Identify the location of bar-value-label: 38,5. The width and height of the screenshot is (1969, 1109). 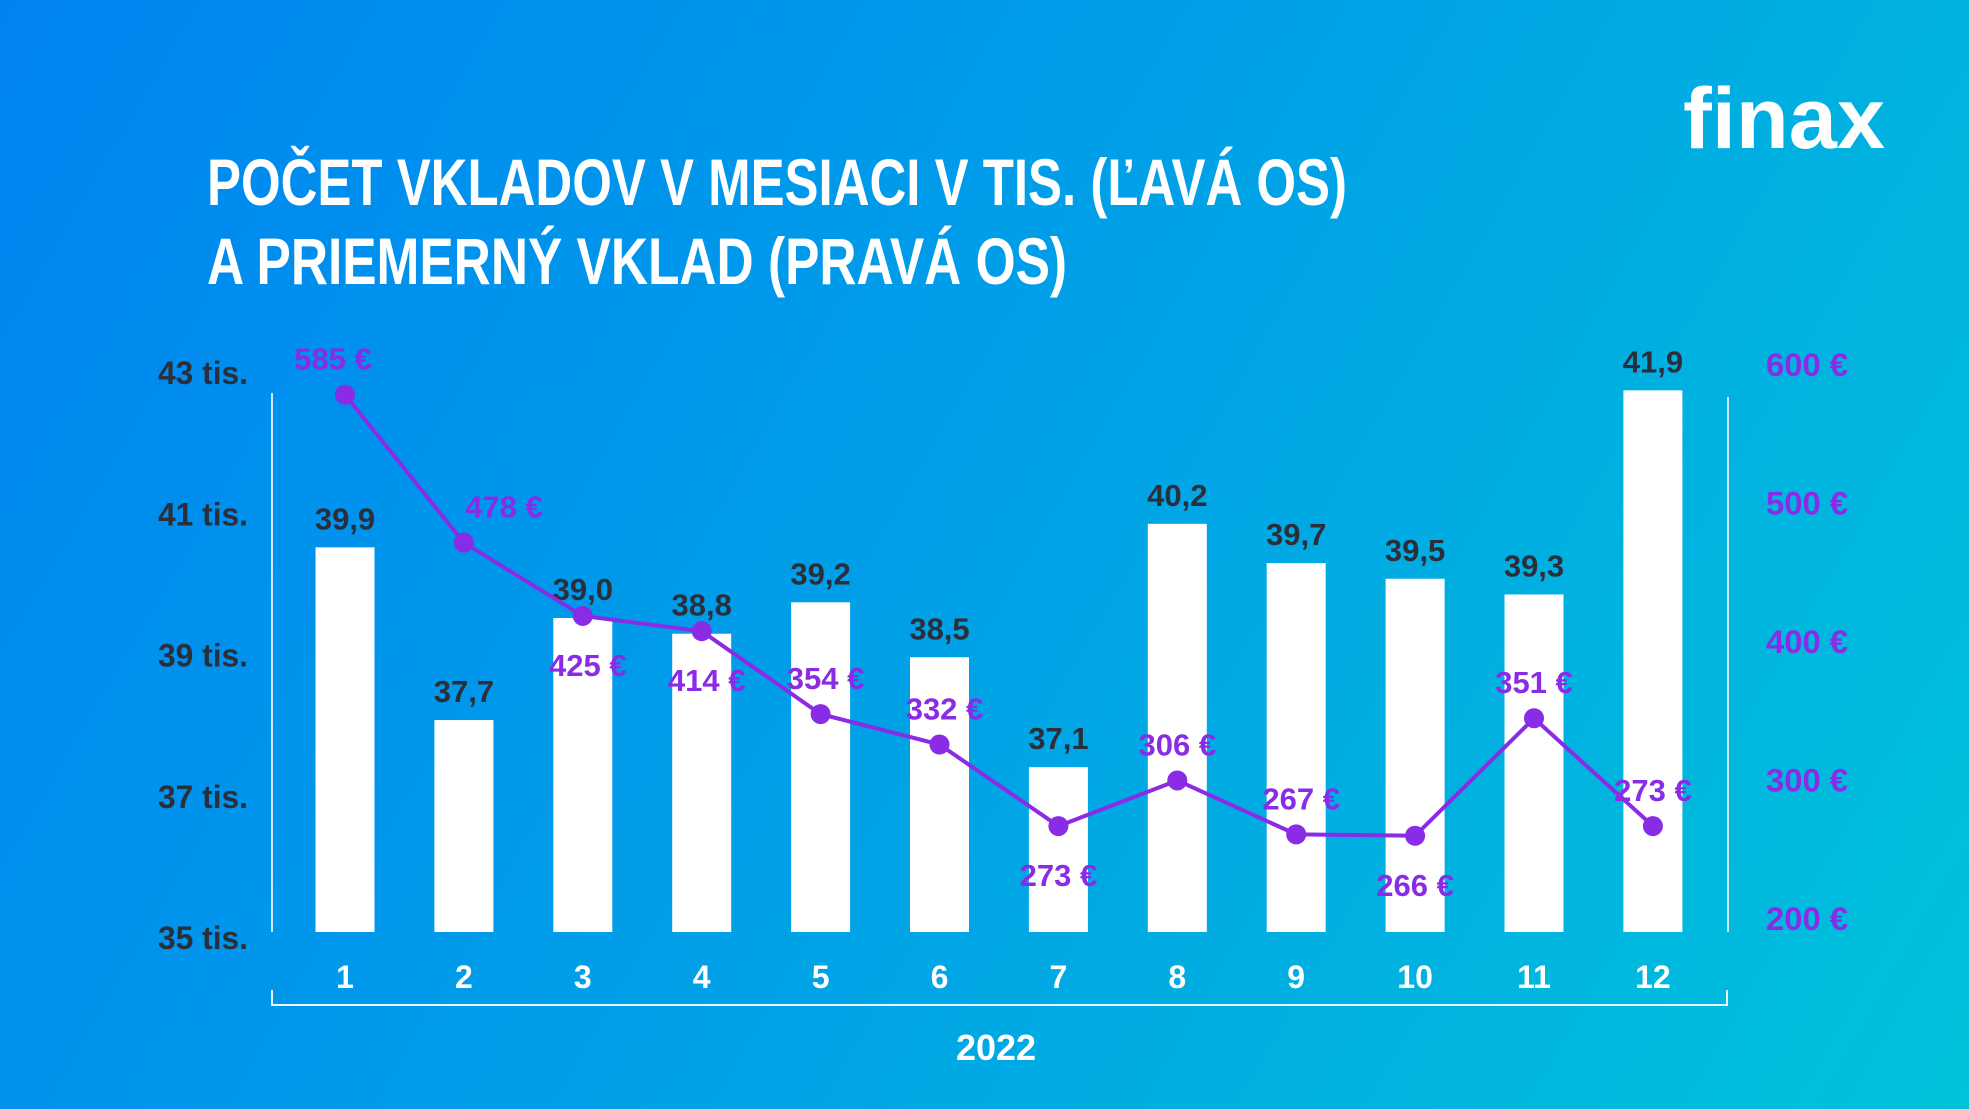
(939, 628).